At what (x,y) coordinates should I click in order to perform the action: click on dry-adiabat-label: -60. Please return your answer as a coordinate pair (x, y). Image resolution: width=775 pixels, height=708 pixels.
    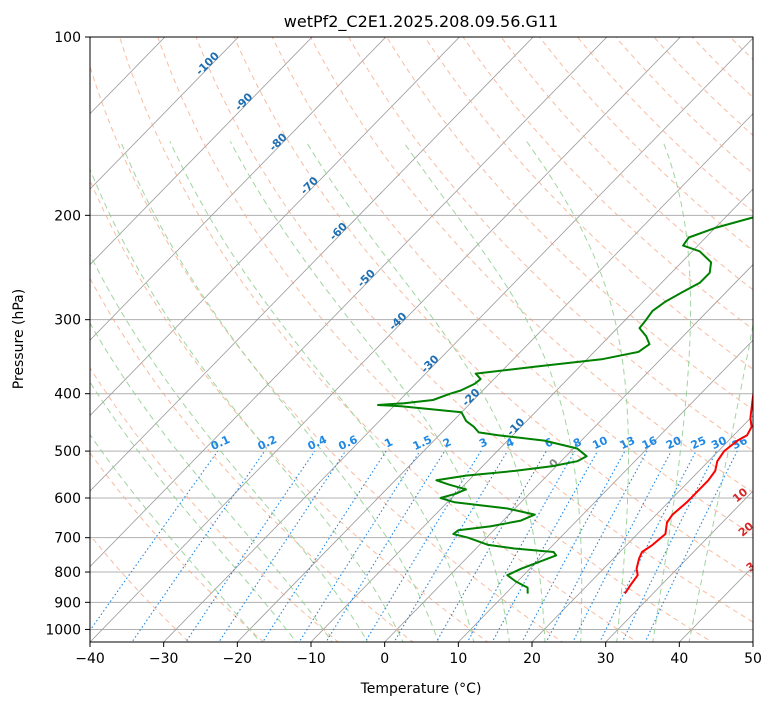
    Looking at the image, I should click on (338, 231).